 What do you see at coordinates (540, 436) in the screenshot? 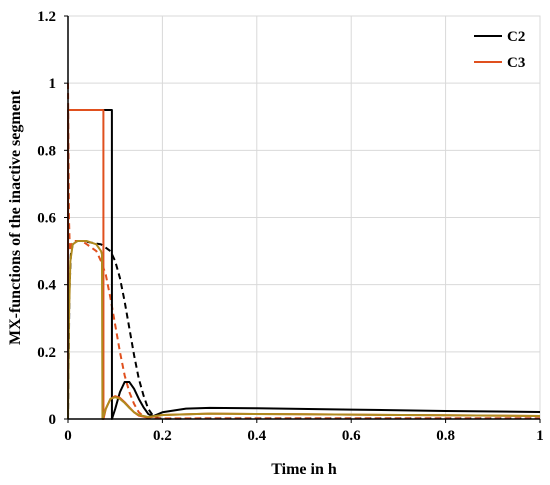
I see `x-tick-label: 1` at bounding box center [540, 436].